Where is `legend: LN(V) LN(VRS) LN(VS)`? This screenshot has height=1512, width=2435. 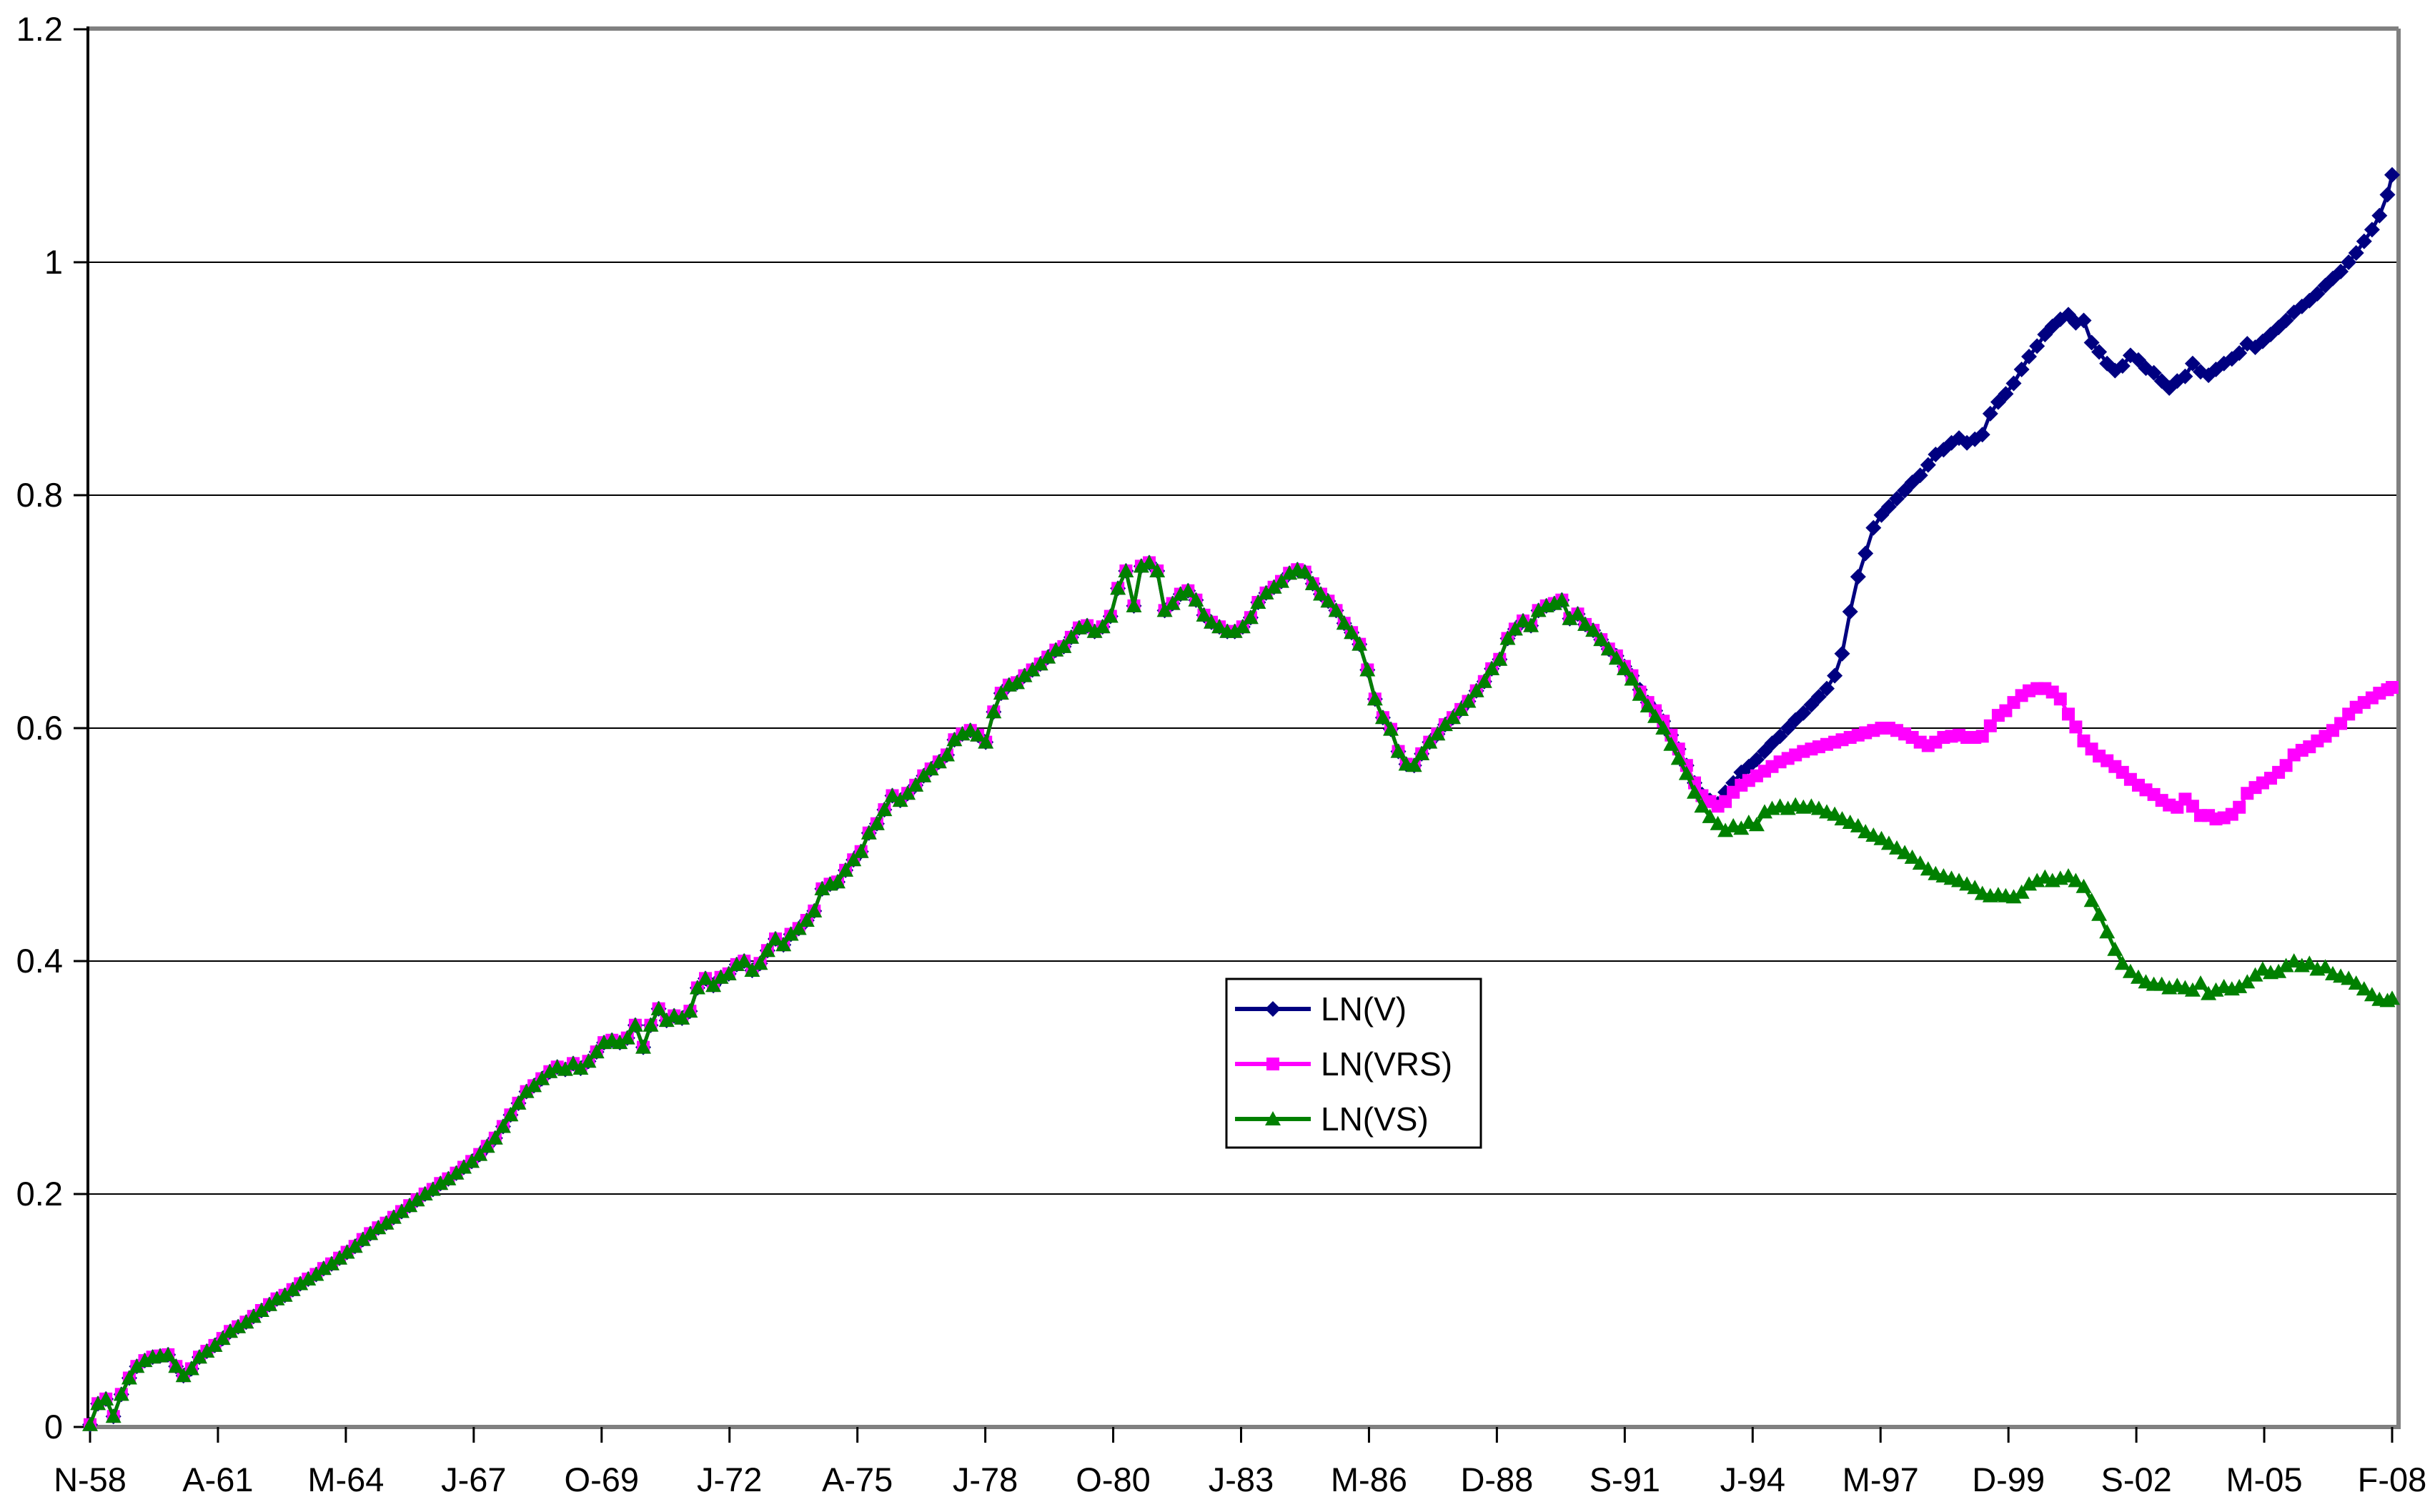 legend: LN(V) LN(VRS) LN(VS) is located at coordinates (1353, 1064).